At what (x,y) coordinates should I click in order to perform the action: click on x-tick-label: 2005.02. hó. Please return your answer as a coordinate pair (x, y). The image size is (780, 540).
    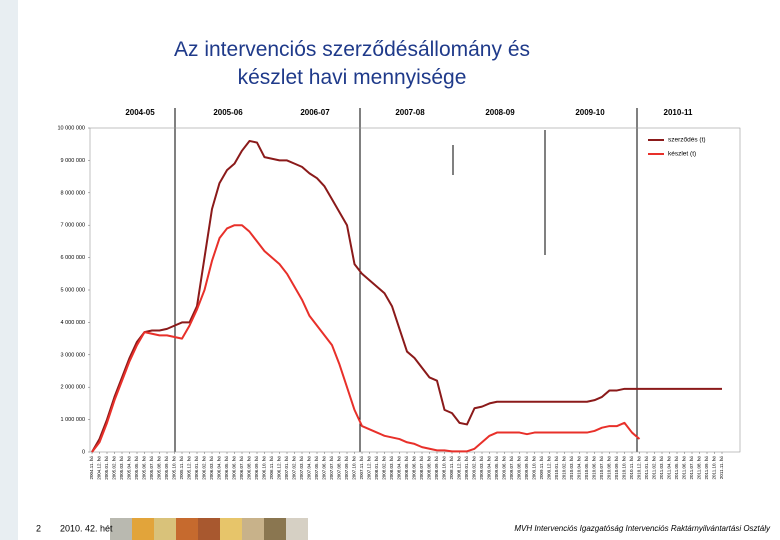
    Looking at the image, I should click on (114, 468).